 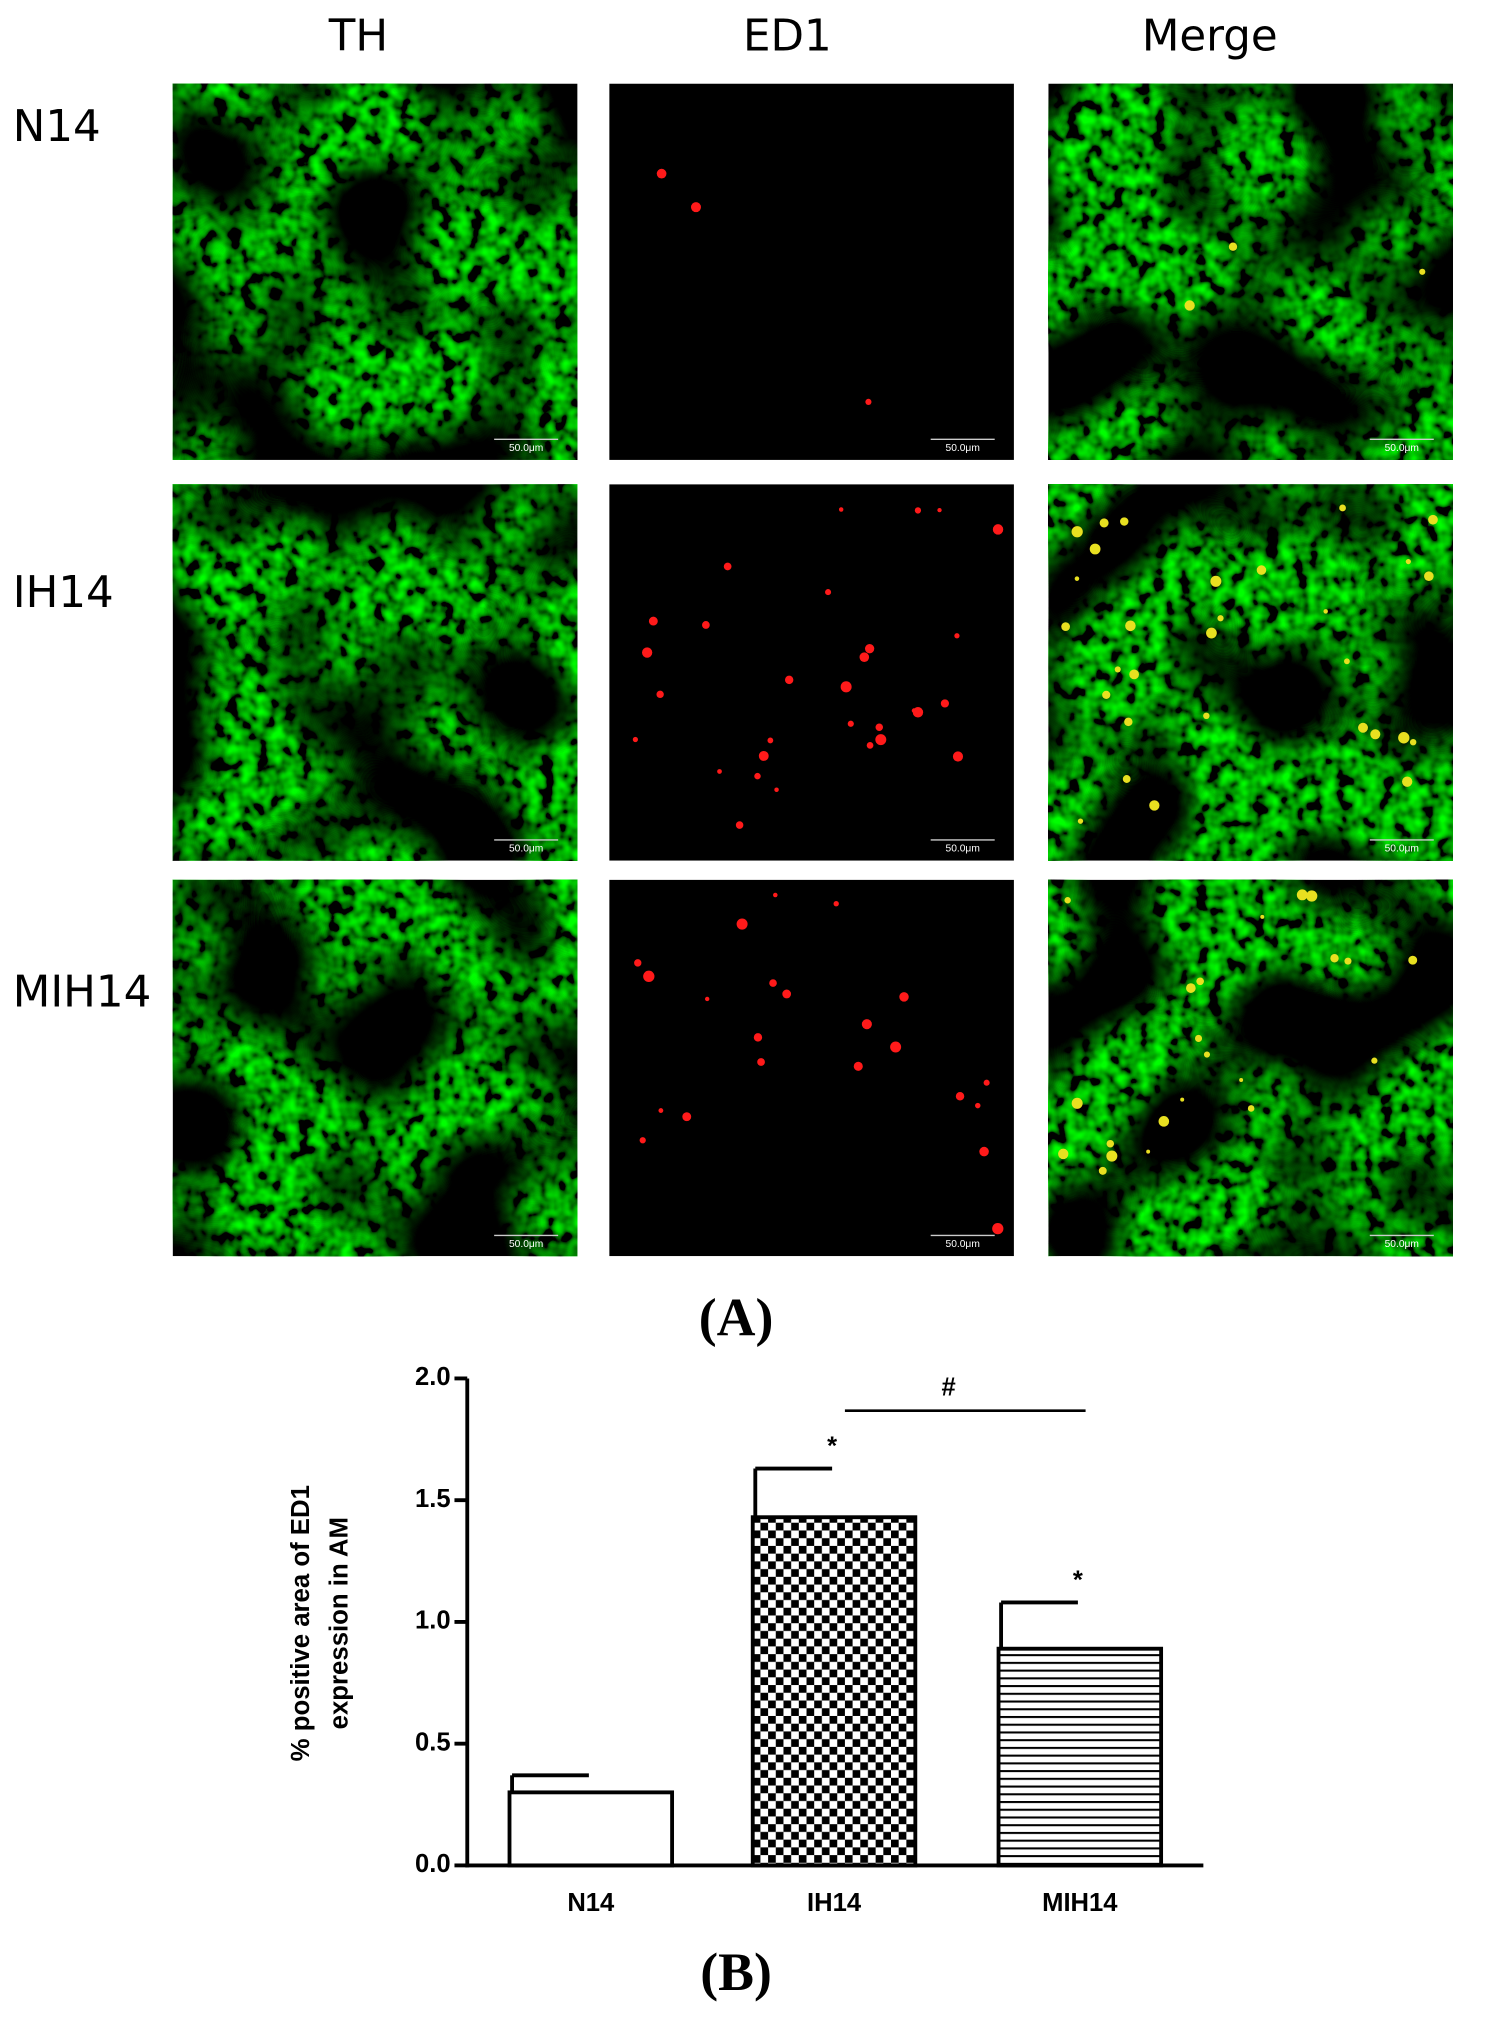 What do you see at coordinates (339, 1623) in the screenshot?
I see `y-axis-title-line: expression in AM` at bounding box center [339, 1623].